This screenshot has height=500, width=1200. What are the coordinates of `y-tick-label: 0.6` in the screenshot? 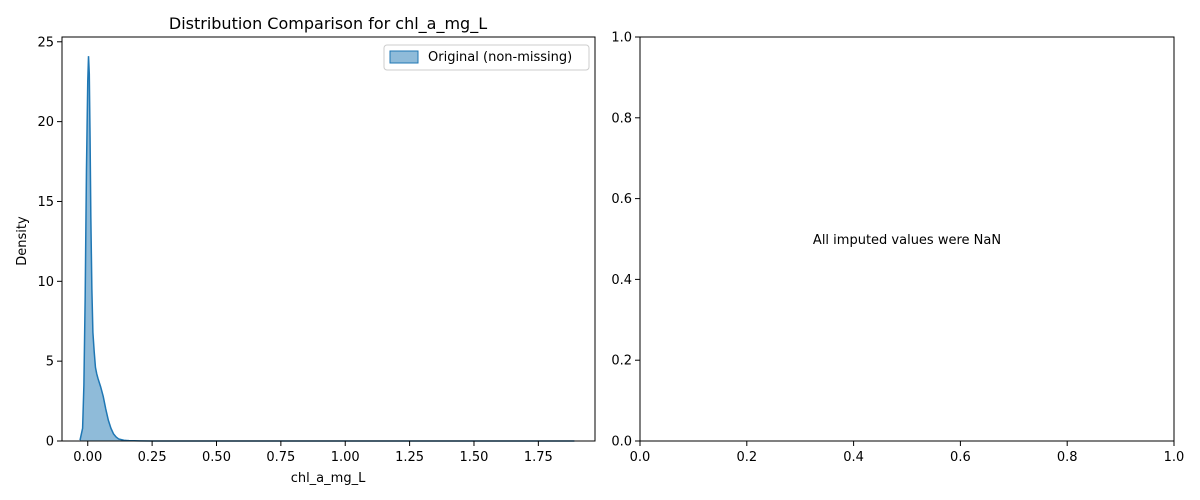 It's located at (621, 199).